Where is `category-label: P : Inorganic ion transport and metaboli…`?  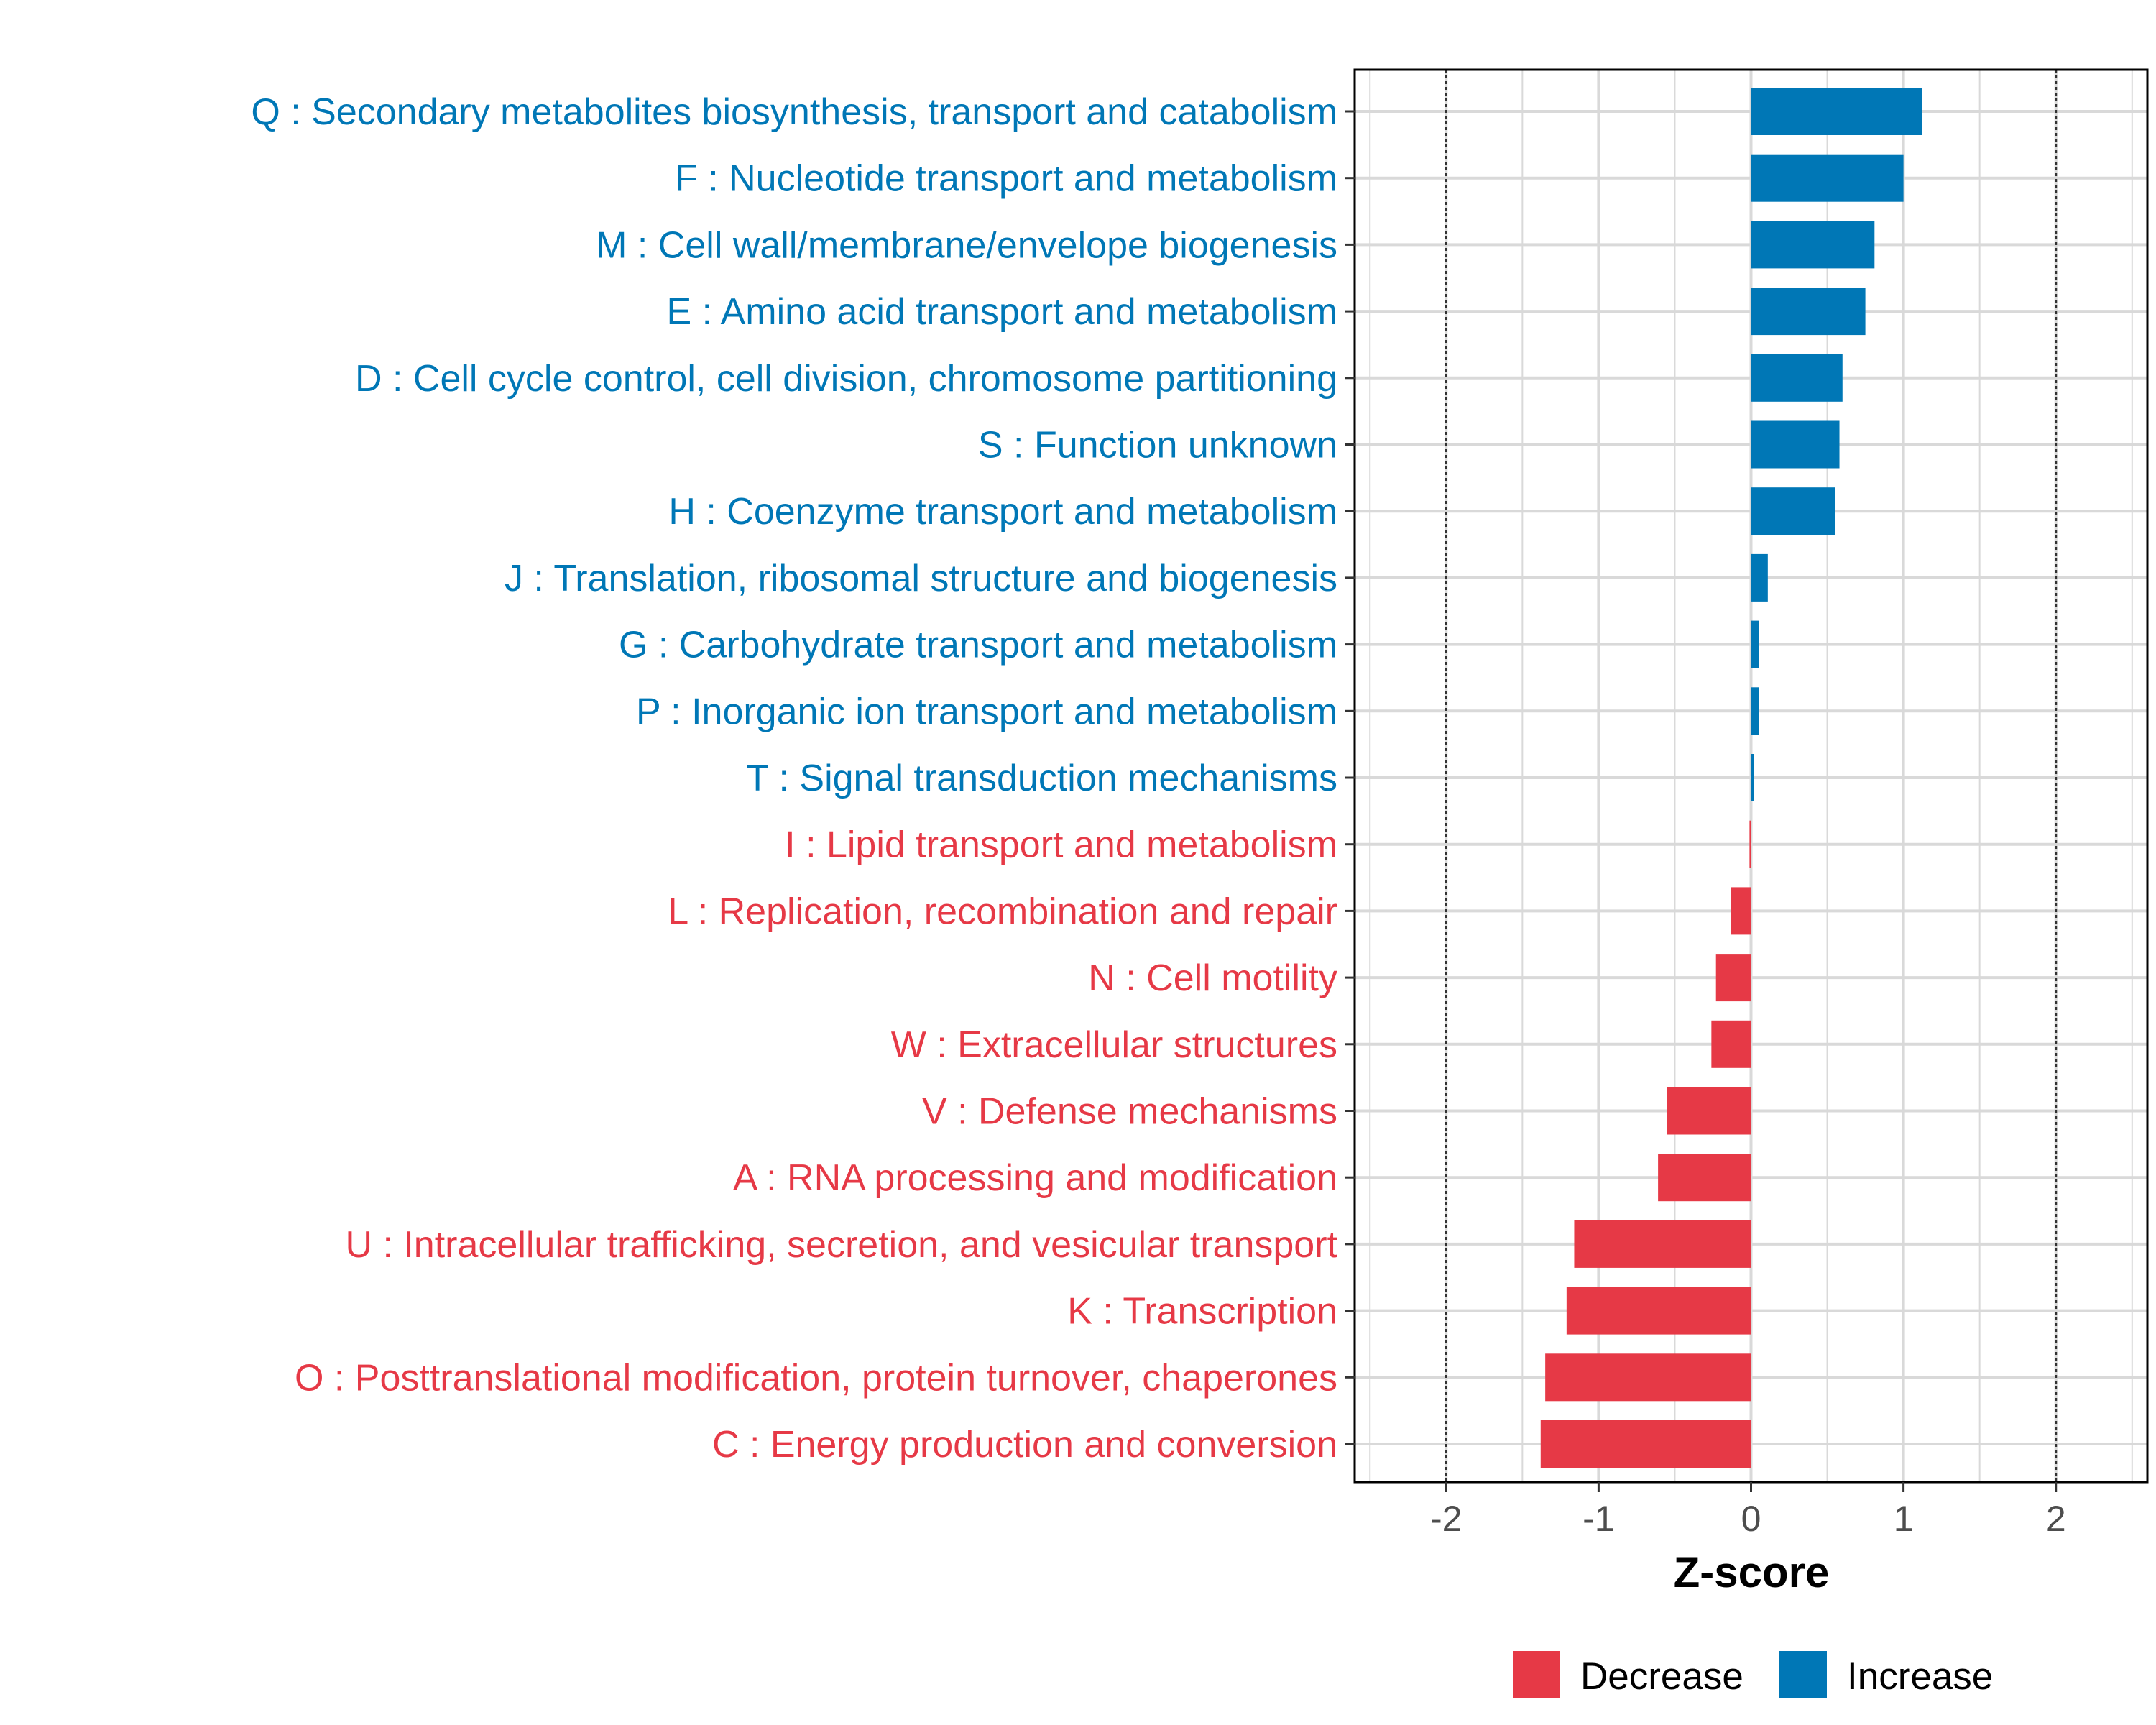
category-label: P : Inorganic ion transport and metaboli… is located at coordinates (987, 711).